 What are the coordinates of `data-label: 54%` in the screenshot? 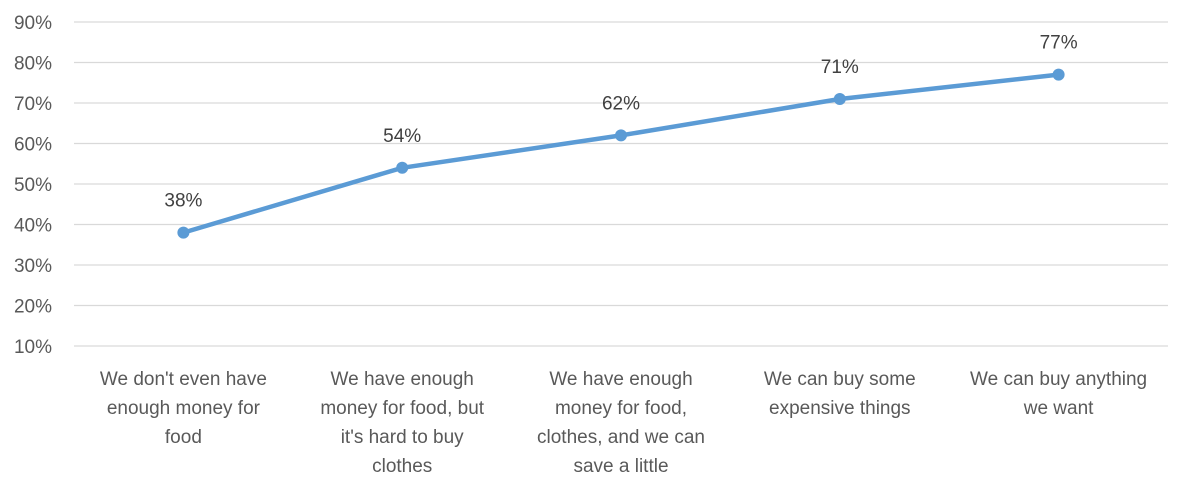 It's located at (402, 136).